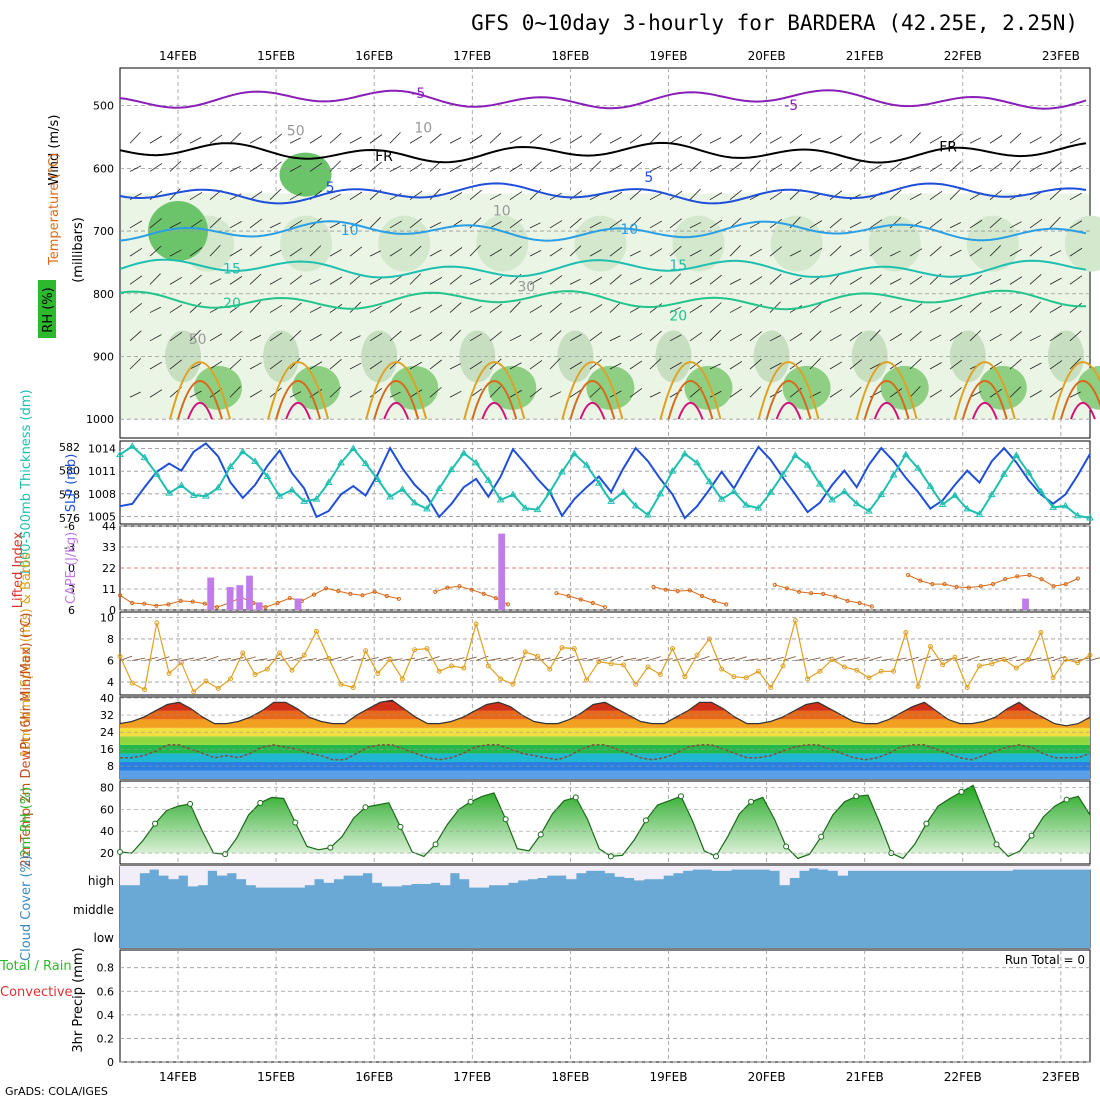  What do you see at coordinates (26, 740) in the screenshot?
I see `temp2m-axis-label: 2m Temp 2m DewPt (6hr Min/Max) (°C)` at bounding box center [26, 740].